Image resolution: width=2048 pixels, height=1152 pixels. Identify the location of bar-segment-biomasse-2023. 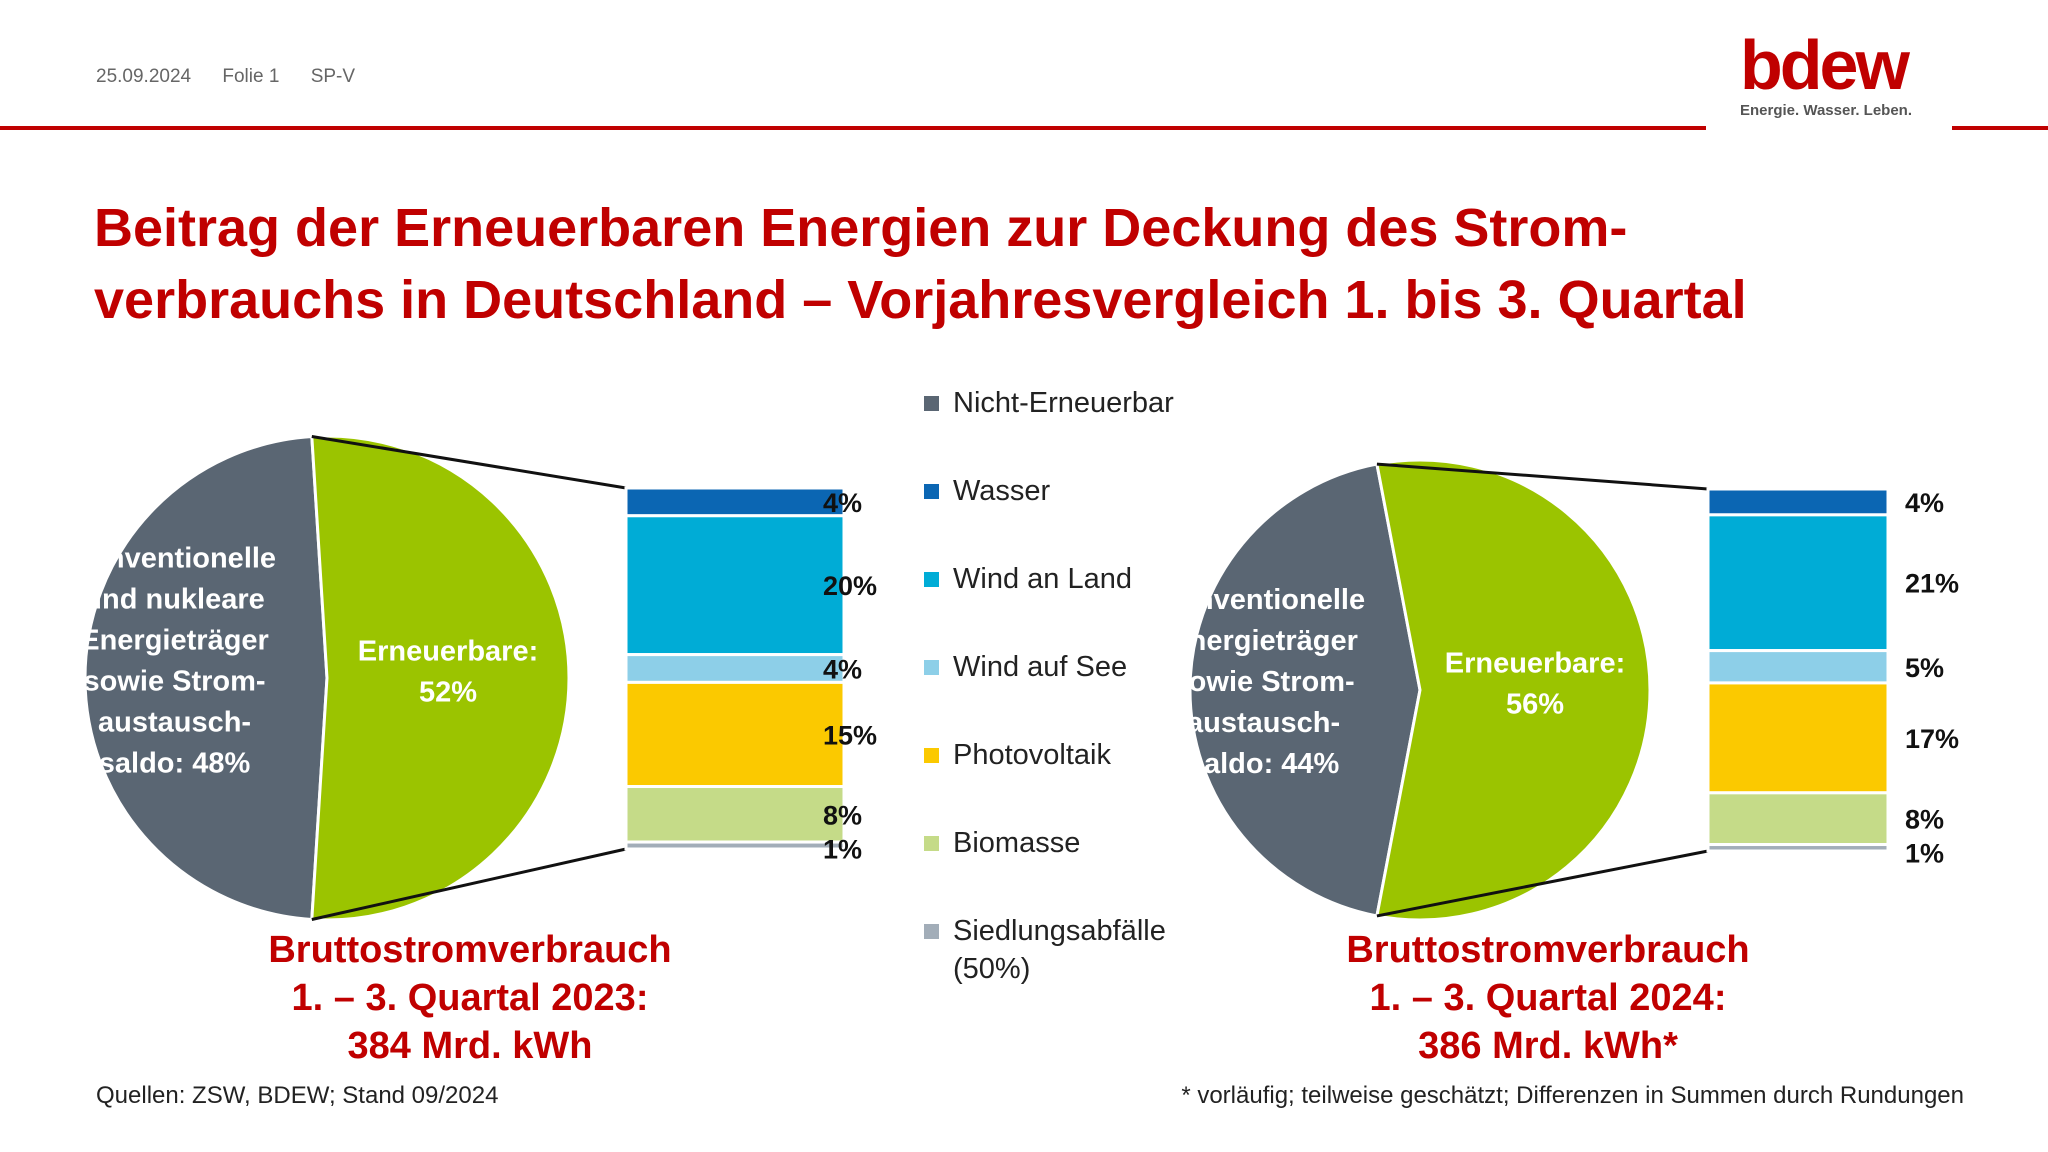
(735, 814).